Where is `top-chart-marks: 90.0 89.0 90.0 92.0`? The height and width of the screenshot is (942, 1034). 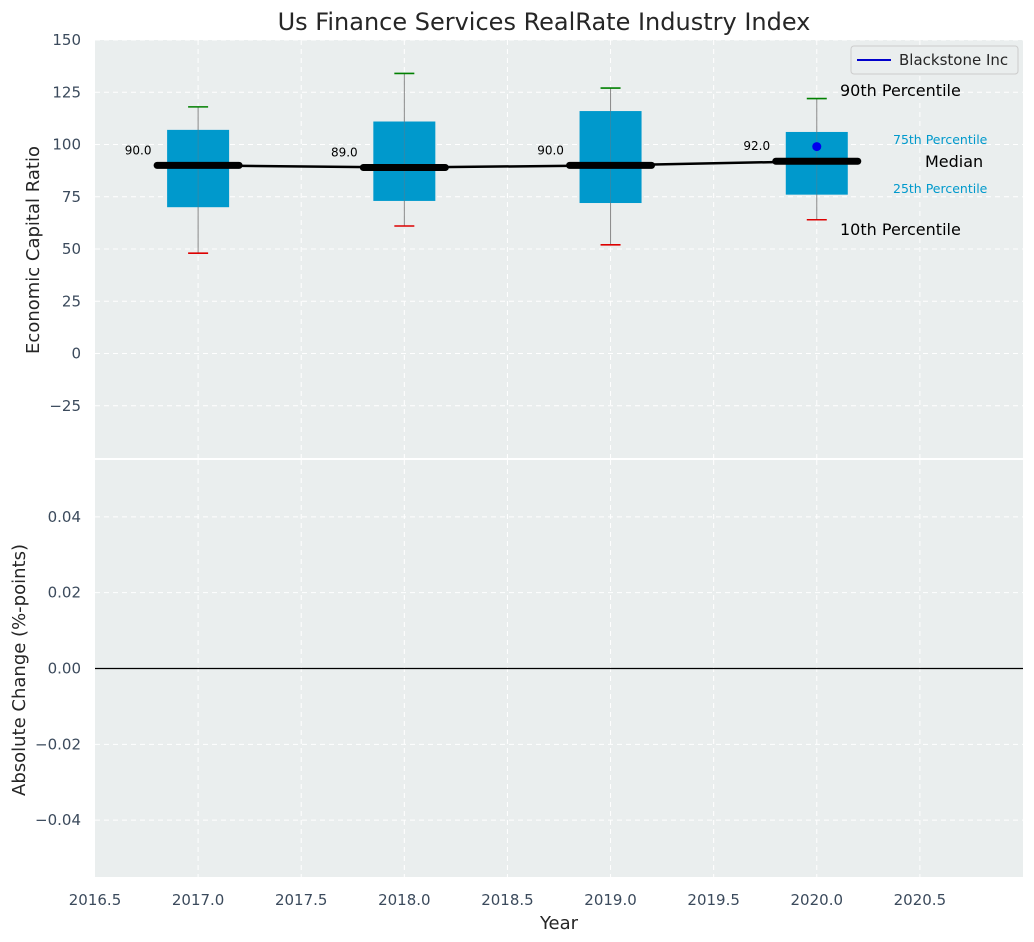 top-chart-marks: 90.0 89.0 90.0 92.0 is located at coordinates (493, 163).